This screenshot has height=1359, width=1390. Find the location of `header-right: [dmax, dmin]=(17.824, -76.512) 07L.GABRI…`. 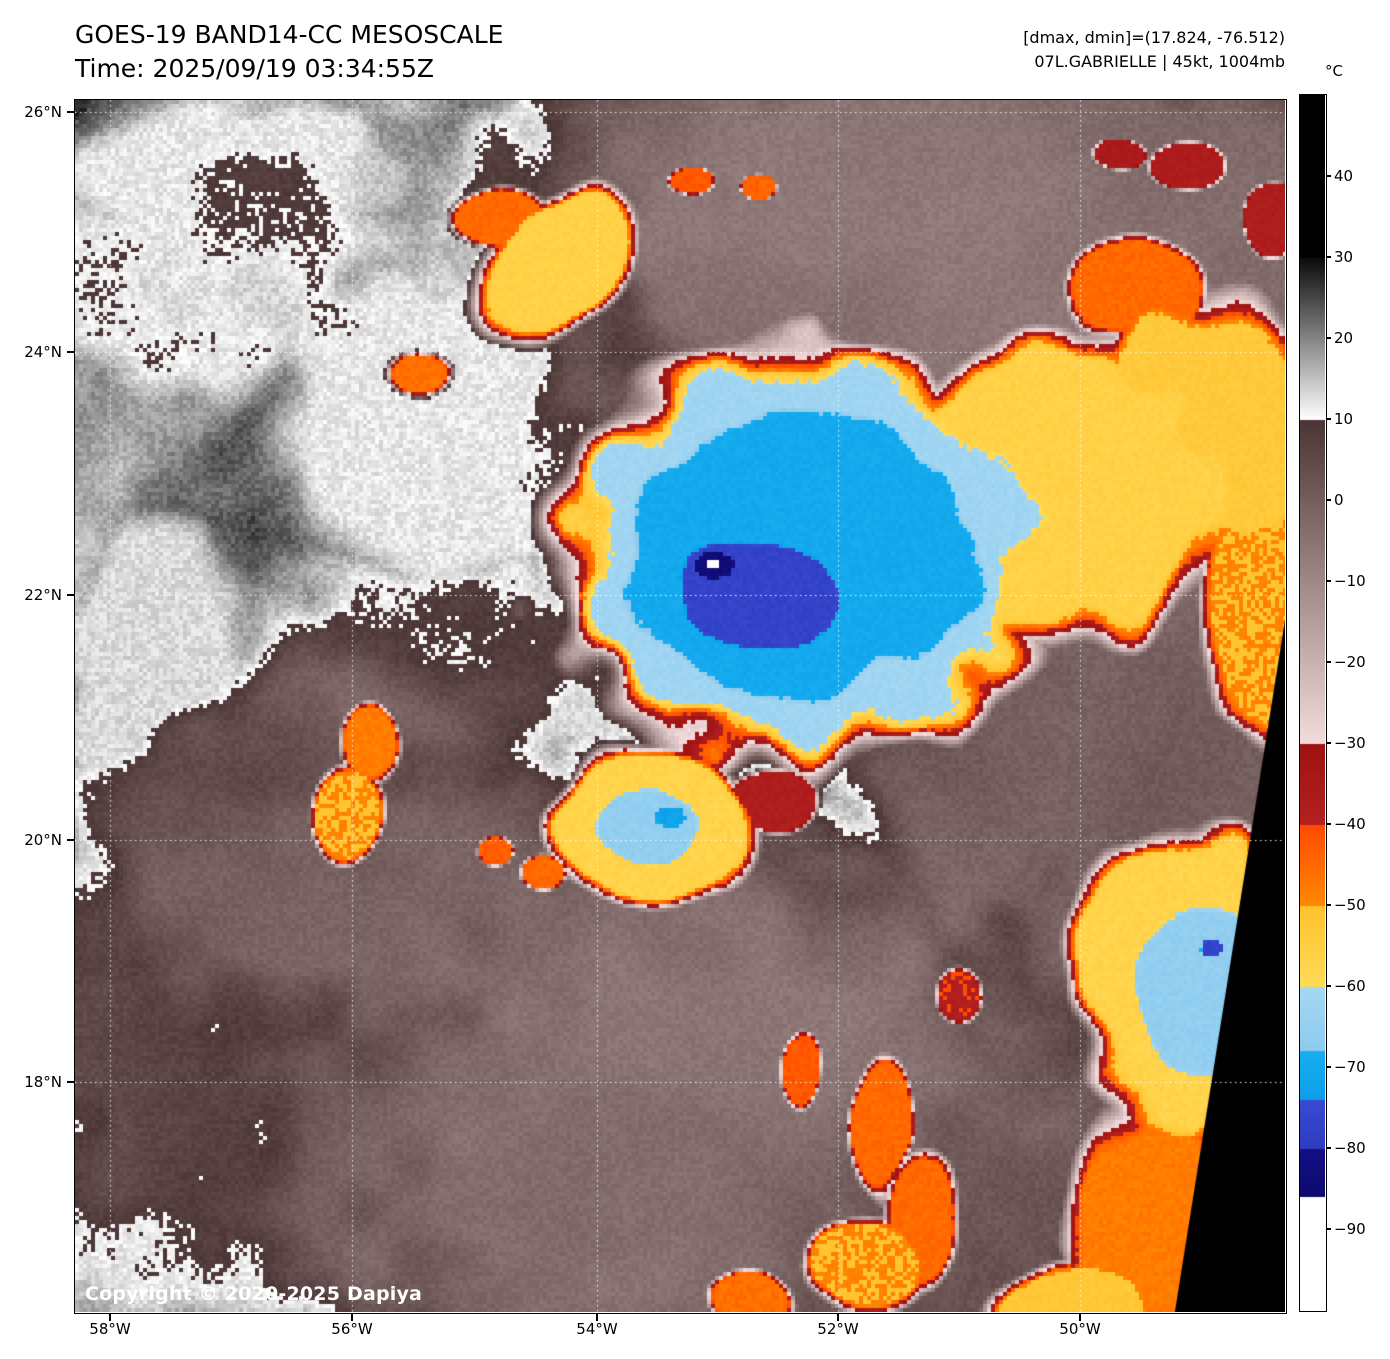

header-right: [dmax, dmin]=(17.824, -76.512) 07L.GABRI… is located at coordinates (1154, 50).